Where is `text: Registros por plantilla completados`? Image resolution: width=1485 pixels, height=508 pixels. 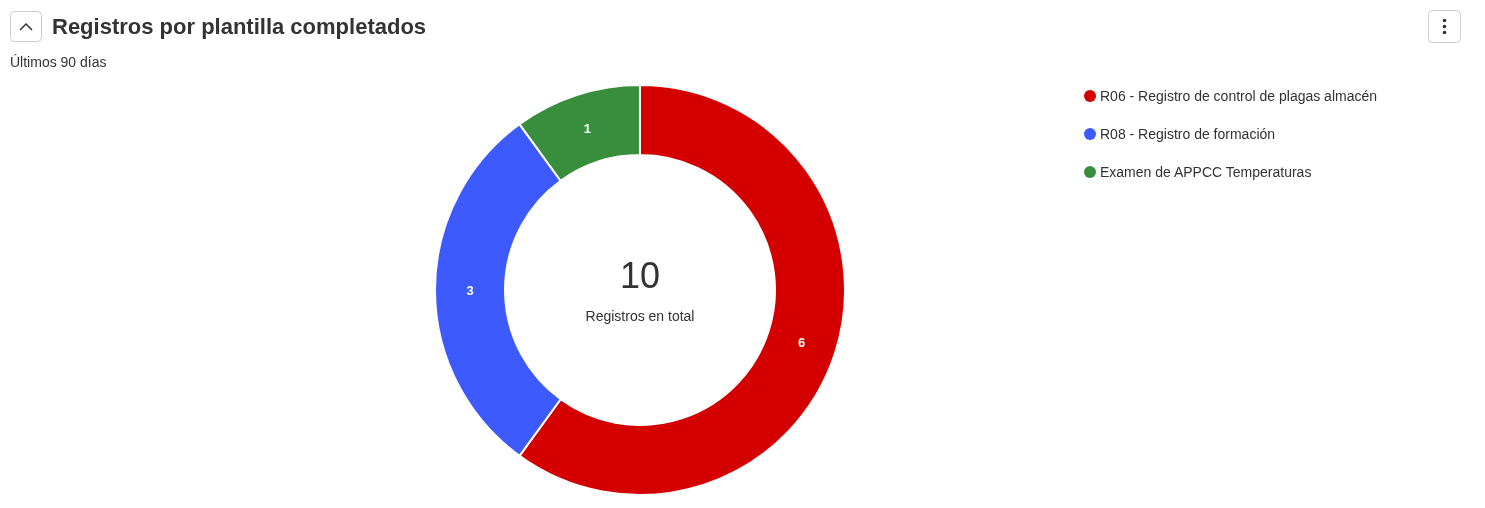 text: Registros por plantilla completados is located at coordinates (239, 26).